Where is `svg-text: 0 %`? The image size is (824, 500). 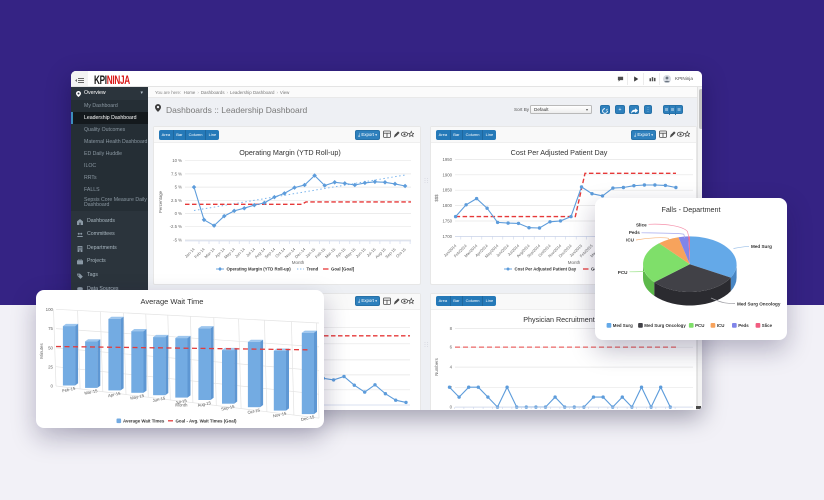 svg-text: 0 % is located at coordinates (179, 213).